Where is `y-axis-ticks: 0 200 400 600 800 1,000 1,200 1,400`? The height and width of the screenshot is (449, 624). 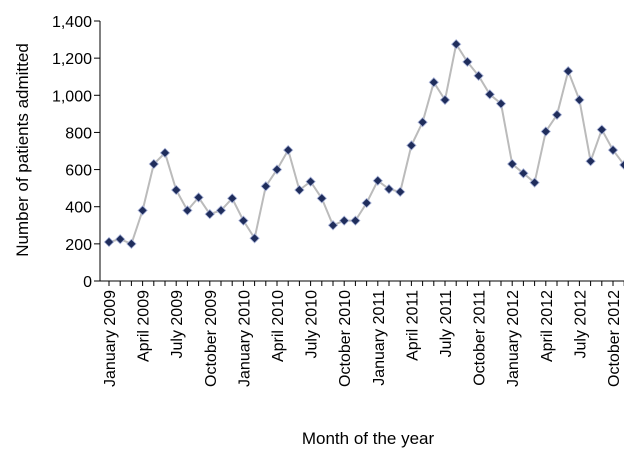
y-axis-ticks: 0 200 400 600 800 1,000 1,200 1,400 is located at coordinates (76, 152).